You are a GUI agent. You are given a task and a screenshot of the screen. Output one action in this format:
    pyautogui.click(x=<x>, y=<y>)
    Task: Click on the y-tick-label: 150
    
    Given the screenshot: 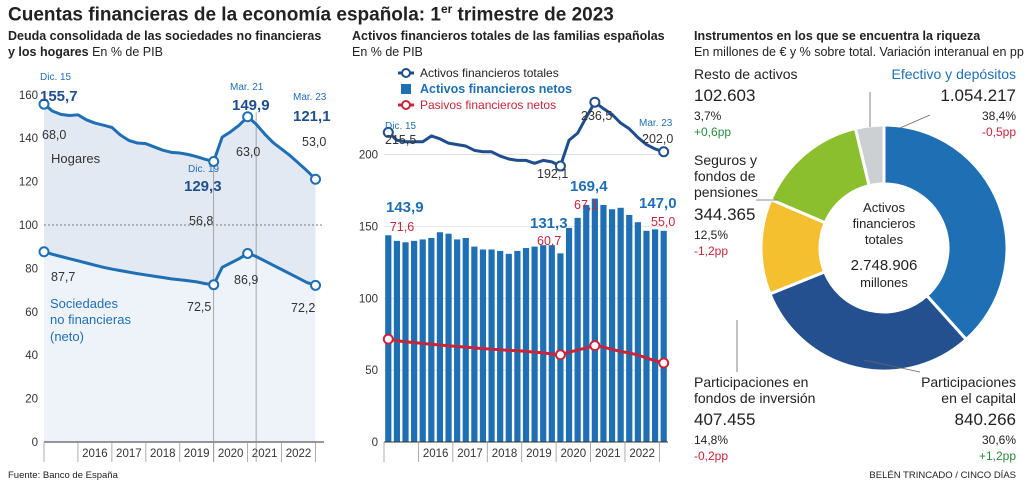 What is the action you would take?
    pyautogui.click(x=368, y=227)
    